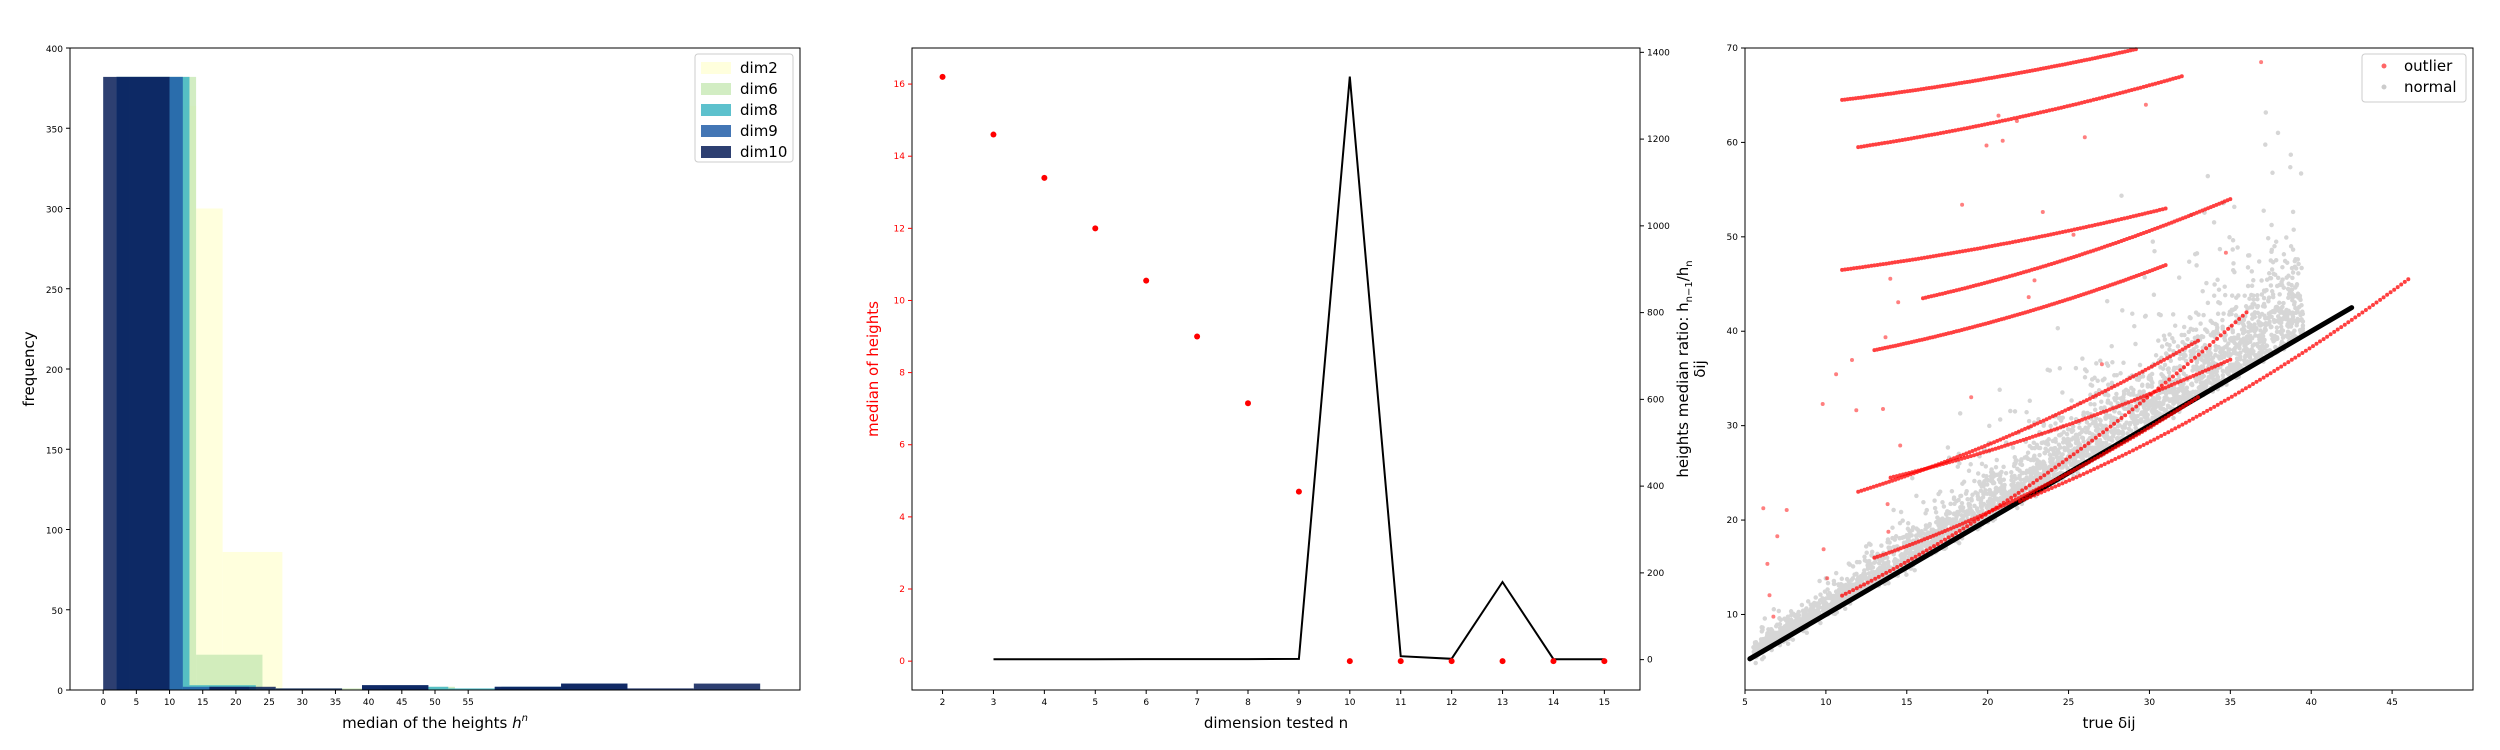 This screenshot has width=2500, height=750. What do you see at coordinates (1650, 661) in the screenshot?
I see `dim-right-y-tick-label: 0` at bounding box center [1650, 661].